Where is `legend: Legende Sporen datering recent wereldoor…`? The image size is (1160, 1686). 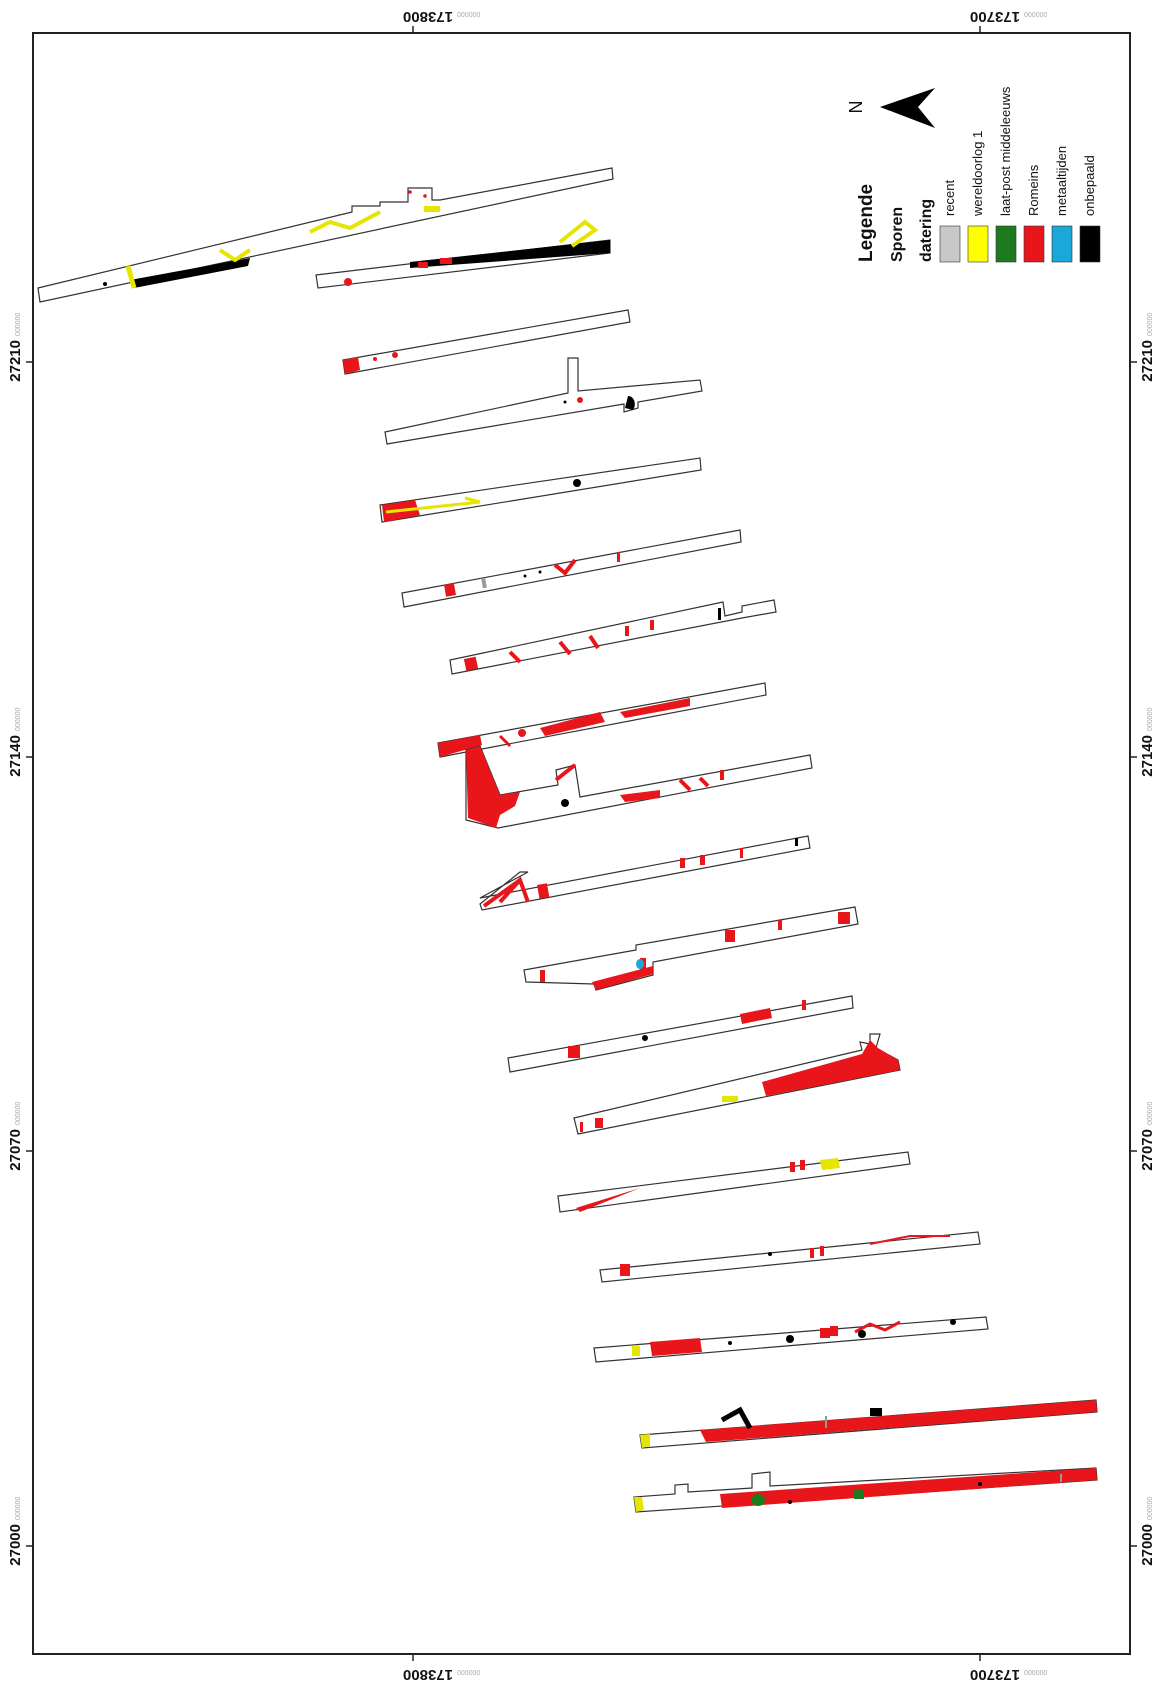
legend: Legende Sporen datering recent wereldoor… is located at coordinates (978, 174).